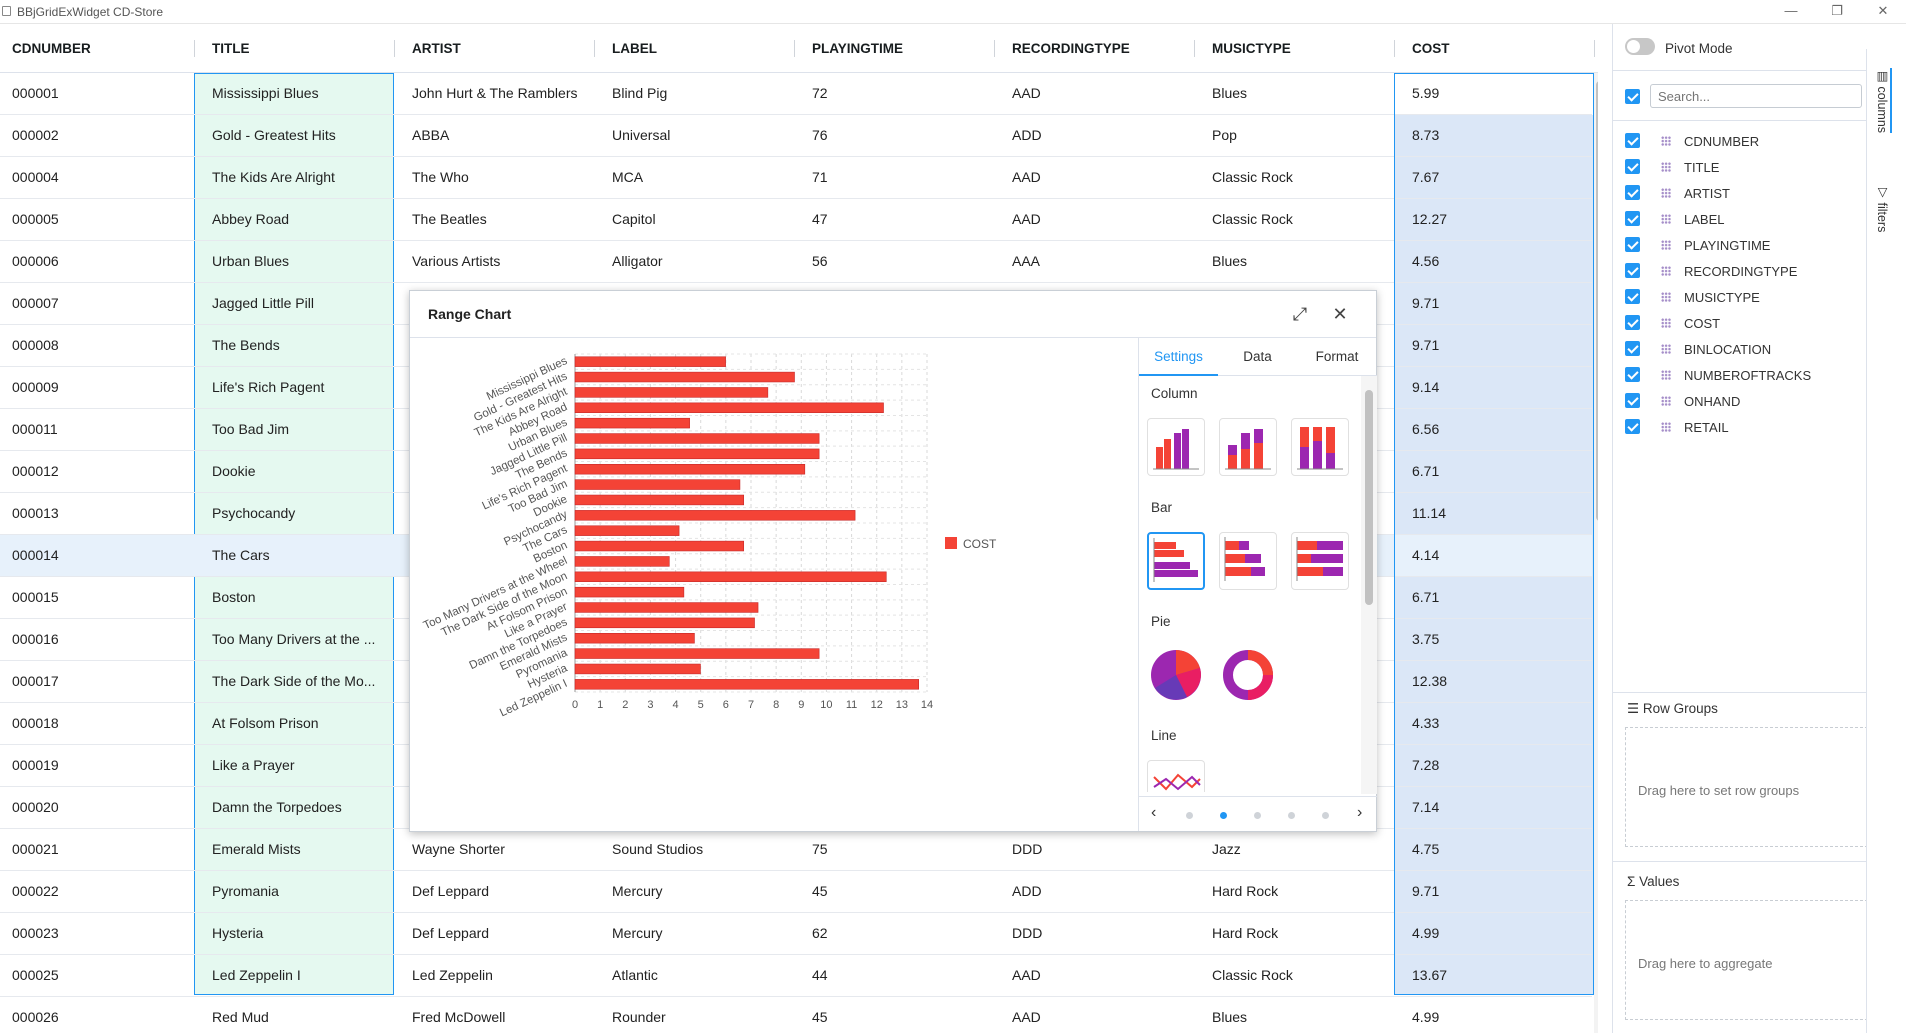  What do you see at coordinates (1756, 96) in the screenshot?
I see `column-search-input` at bounding box center [1756, 96].